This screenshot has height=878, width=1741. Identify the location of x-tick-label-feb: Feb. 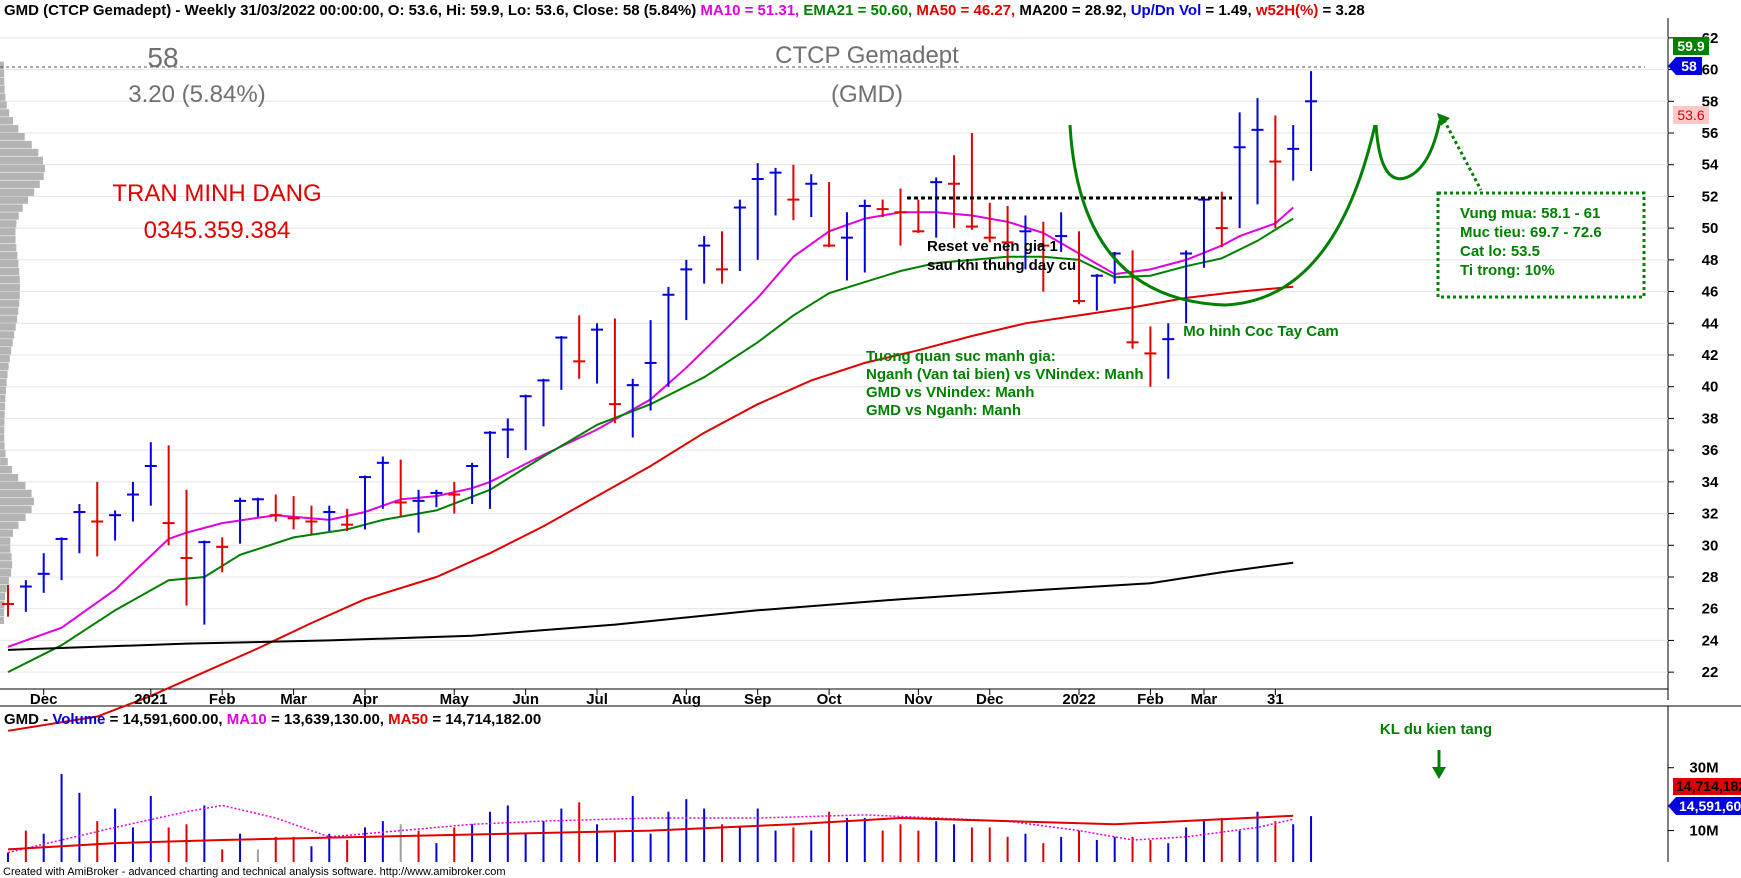
(222, 699).